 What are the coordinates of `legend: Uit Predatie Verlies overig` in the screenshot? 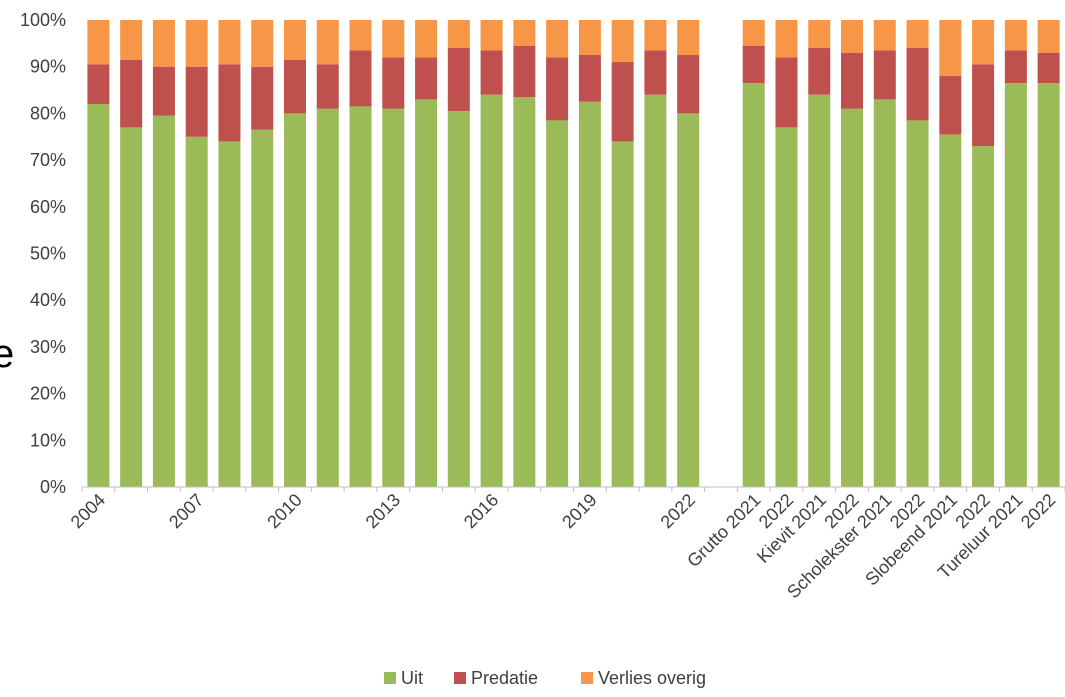 It's located at (545, 678).